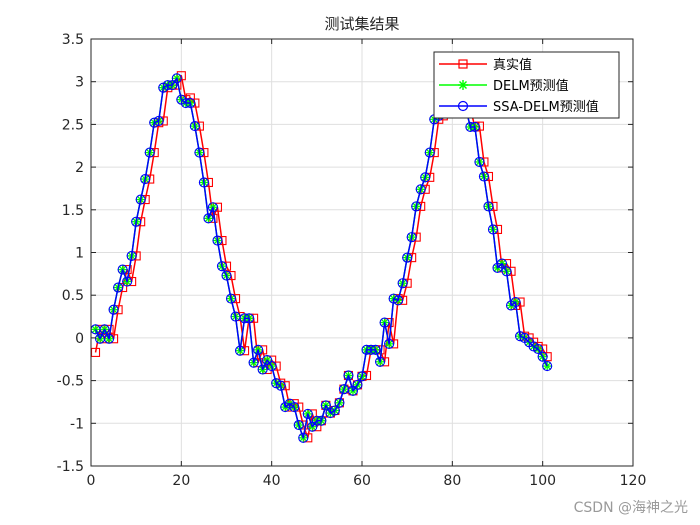  What do you see at coordinates (79, 339) in the screenshot?
I see `y-tick-label: 0` at bounding box center [79, 339].